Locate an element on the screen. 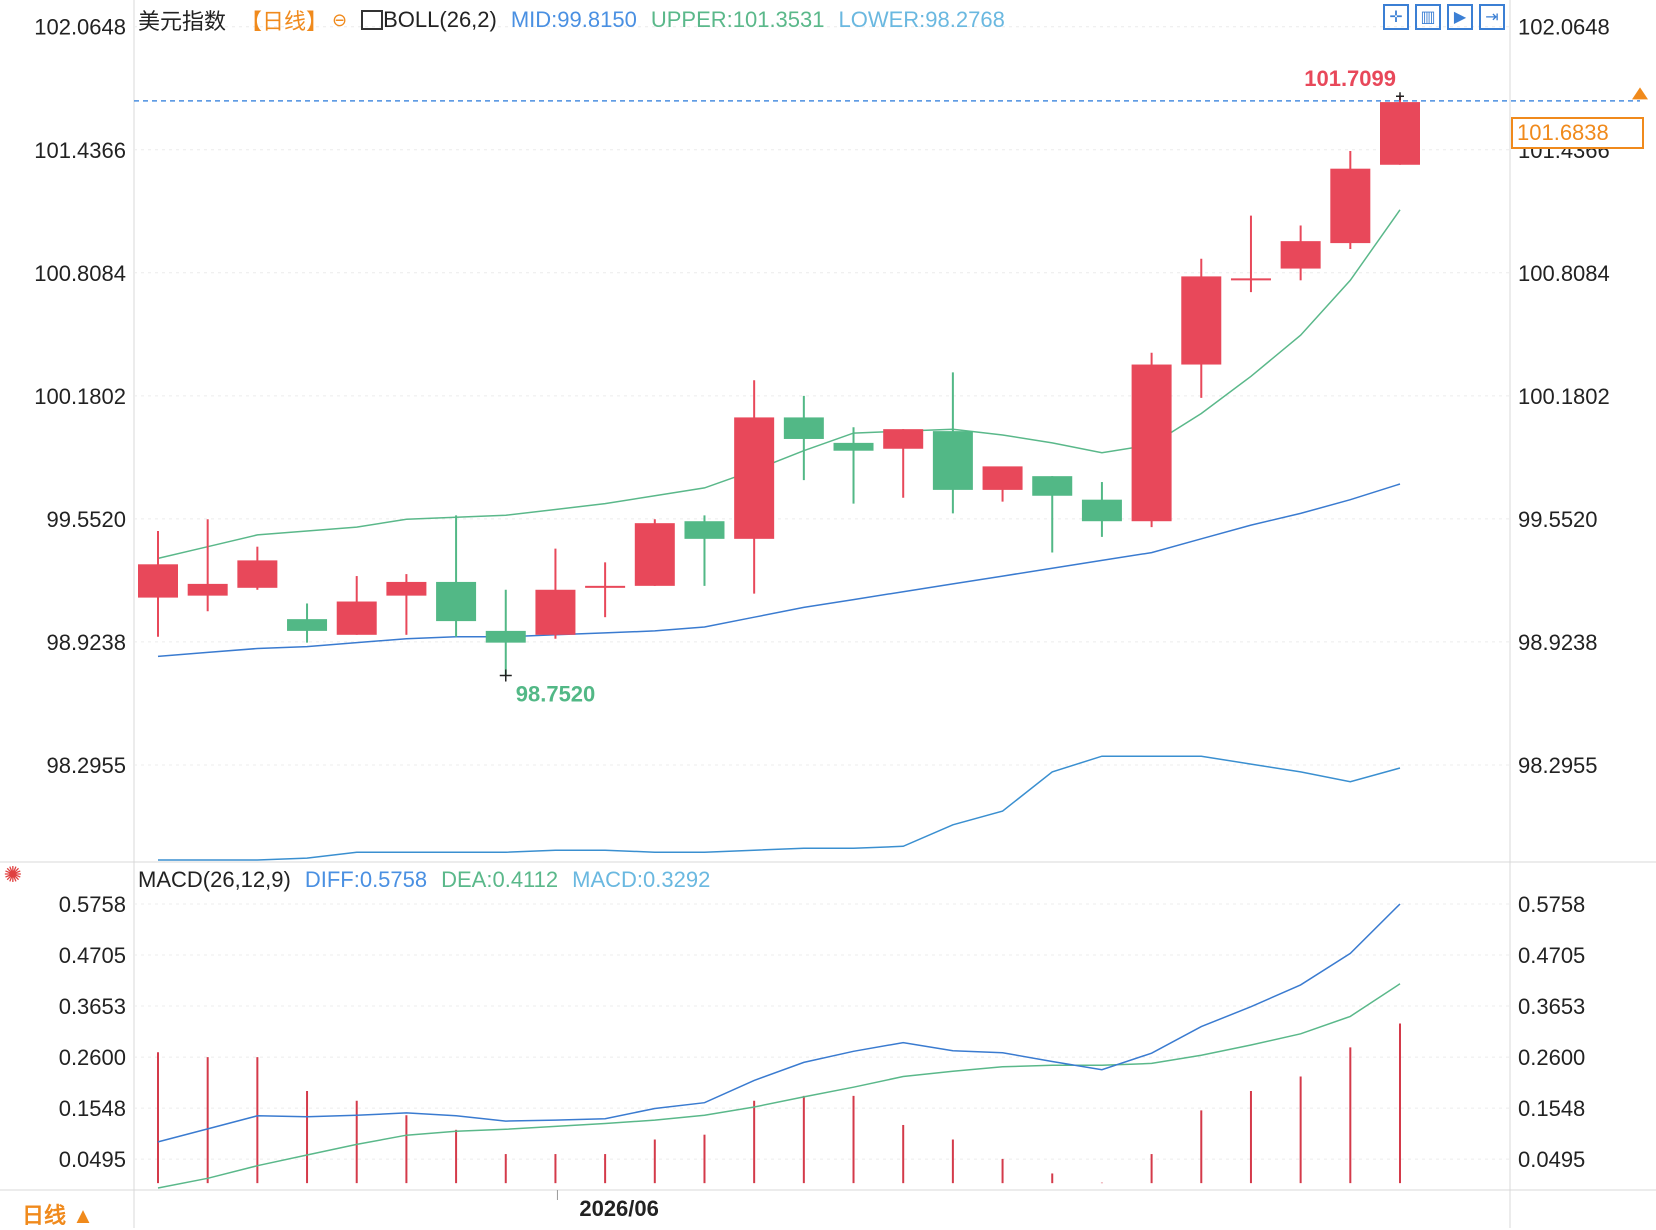 This screenshot has height=1230, width=1656. main-ytick-right: 100.8084 is located at coordinates (1564, 273).